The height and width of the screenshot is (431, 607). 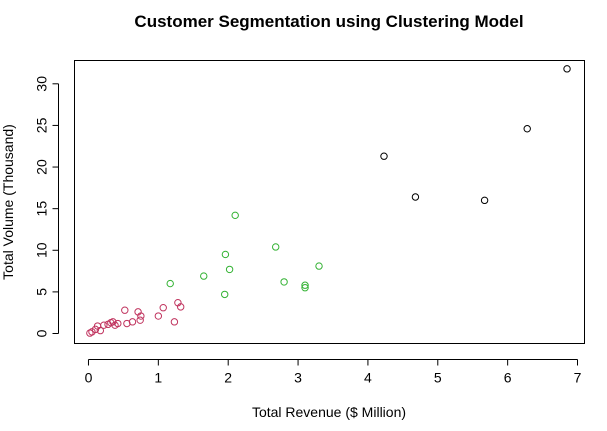 I want to click on y-axis: 0 5 10 15 20 25 30, so click(x=46, y=206).